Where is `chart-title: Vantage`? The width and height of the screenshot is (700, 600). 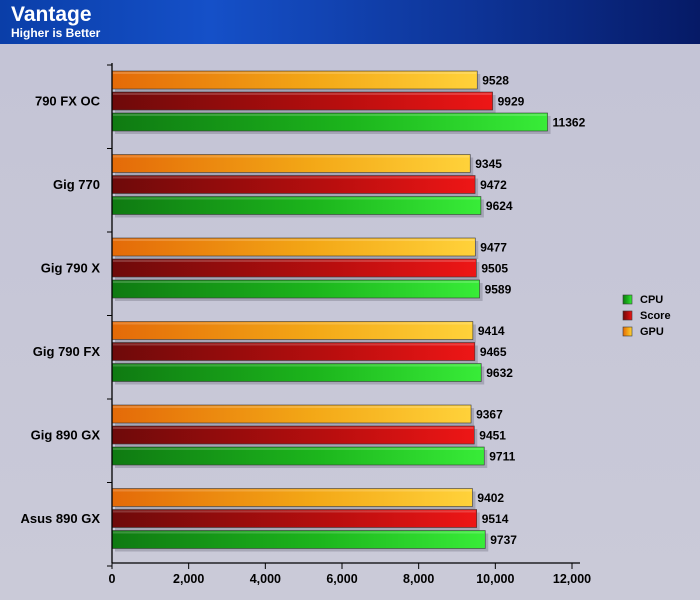 chart-title: Vantage is located at coordinates (51, 14).